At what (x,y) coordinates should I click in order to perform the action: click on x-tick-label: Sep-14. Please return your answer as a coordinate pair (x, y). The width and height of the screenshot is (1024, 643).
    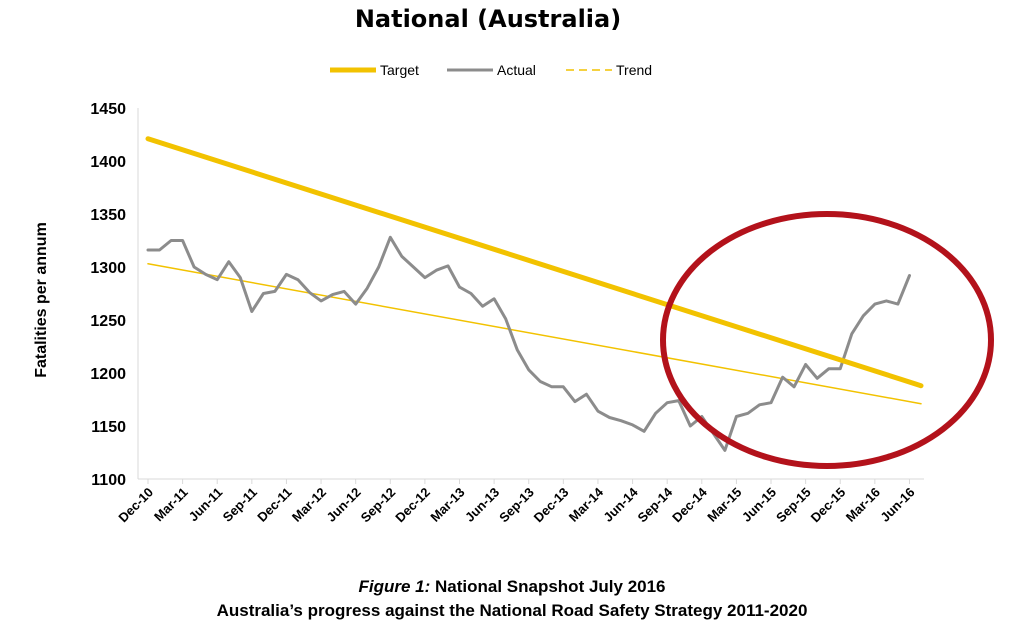
    Looking at the image, I should click on (655, 504).